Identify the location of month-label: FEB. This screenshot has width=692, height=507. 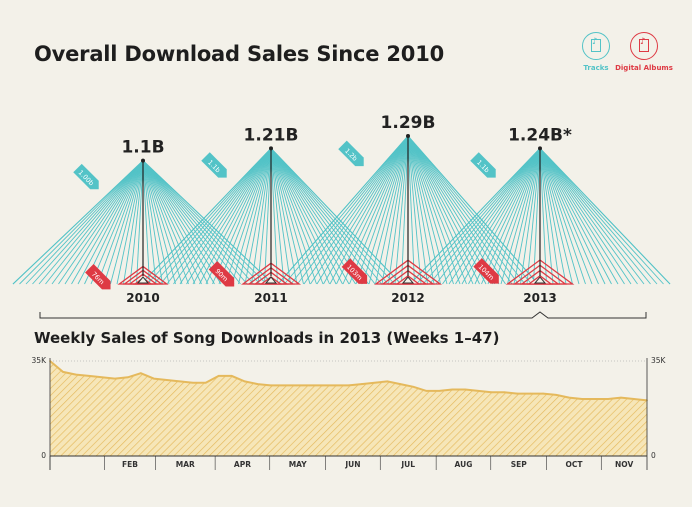
(130, 464).